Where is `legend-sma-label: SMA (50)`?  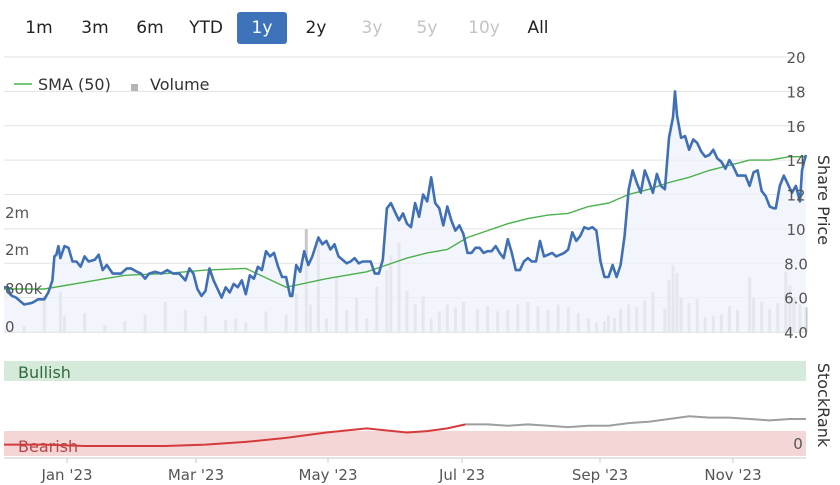 legend-sma-label: SMA (50) is located at coordinates (74, 84).